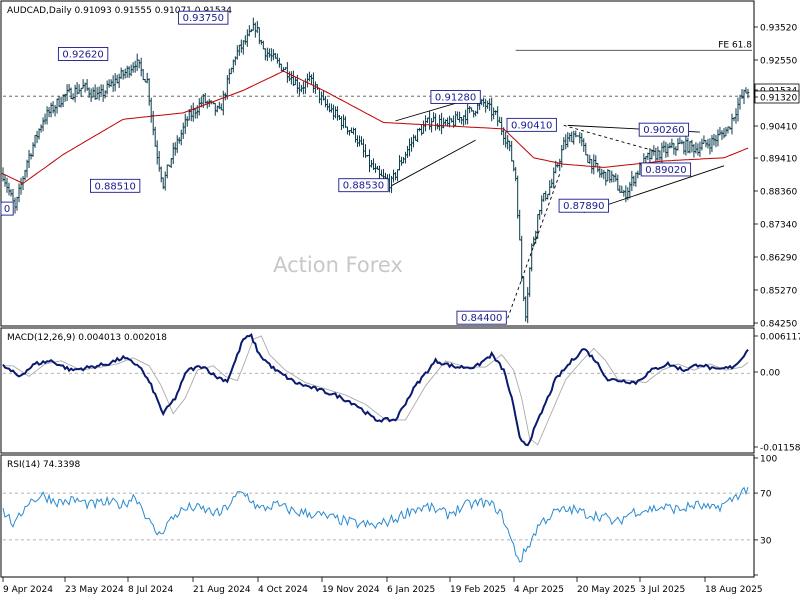 This screenshot has height=600, width=800. Describe the element at coordinates (150, 590) in the screenshot. I see `date-tick-label: 8 Jul 2024` at that location.